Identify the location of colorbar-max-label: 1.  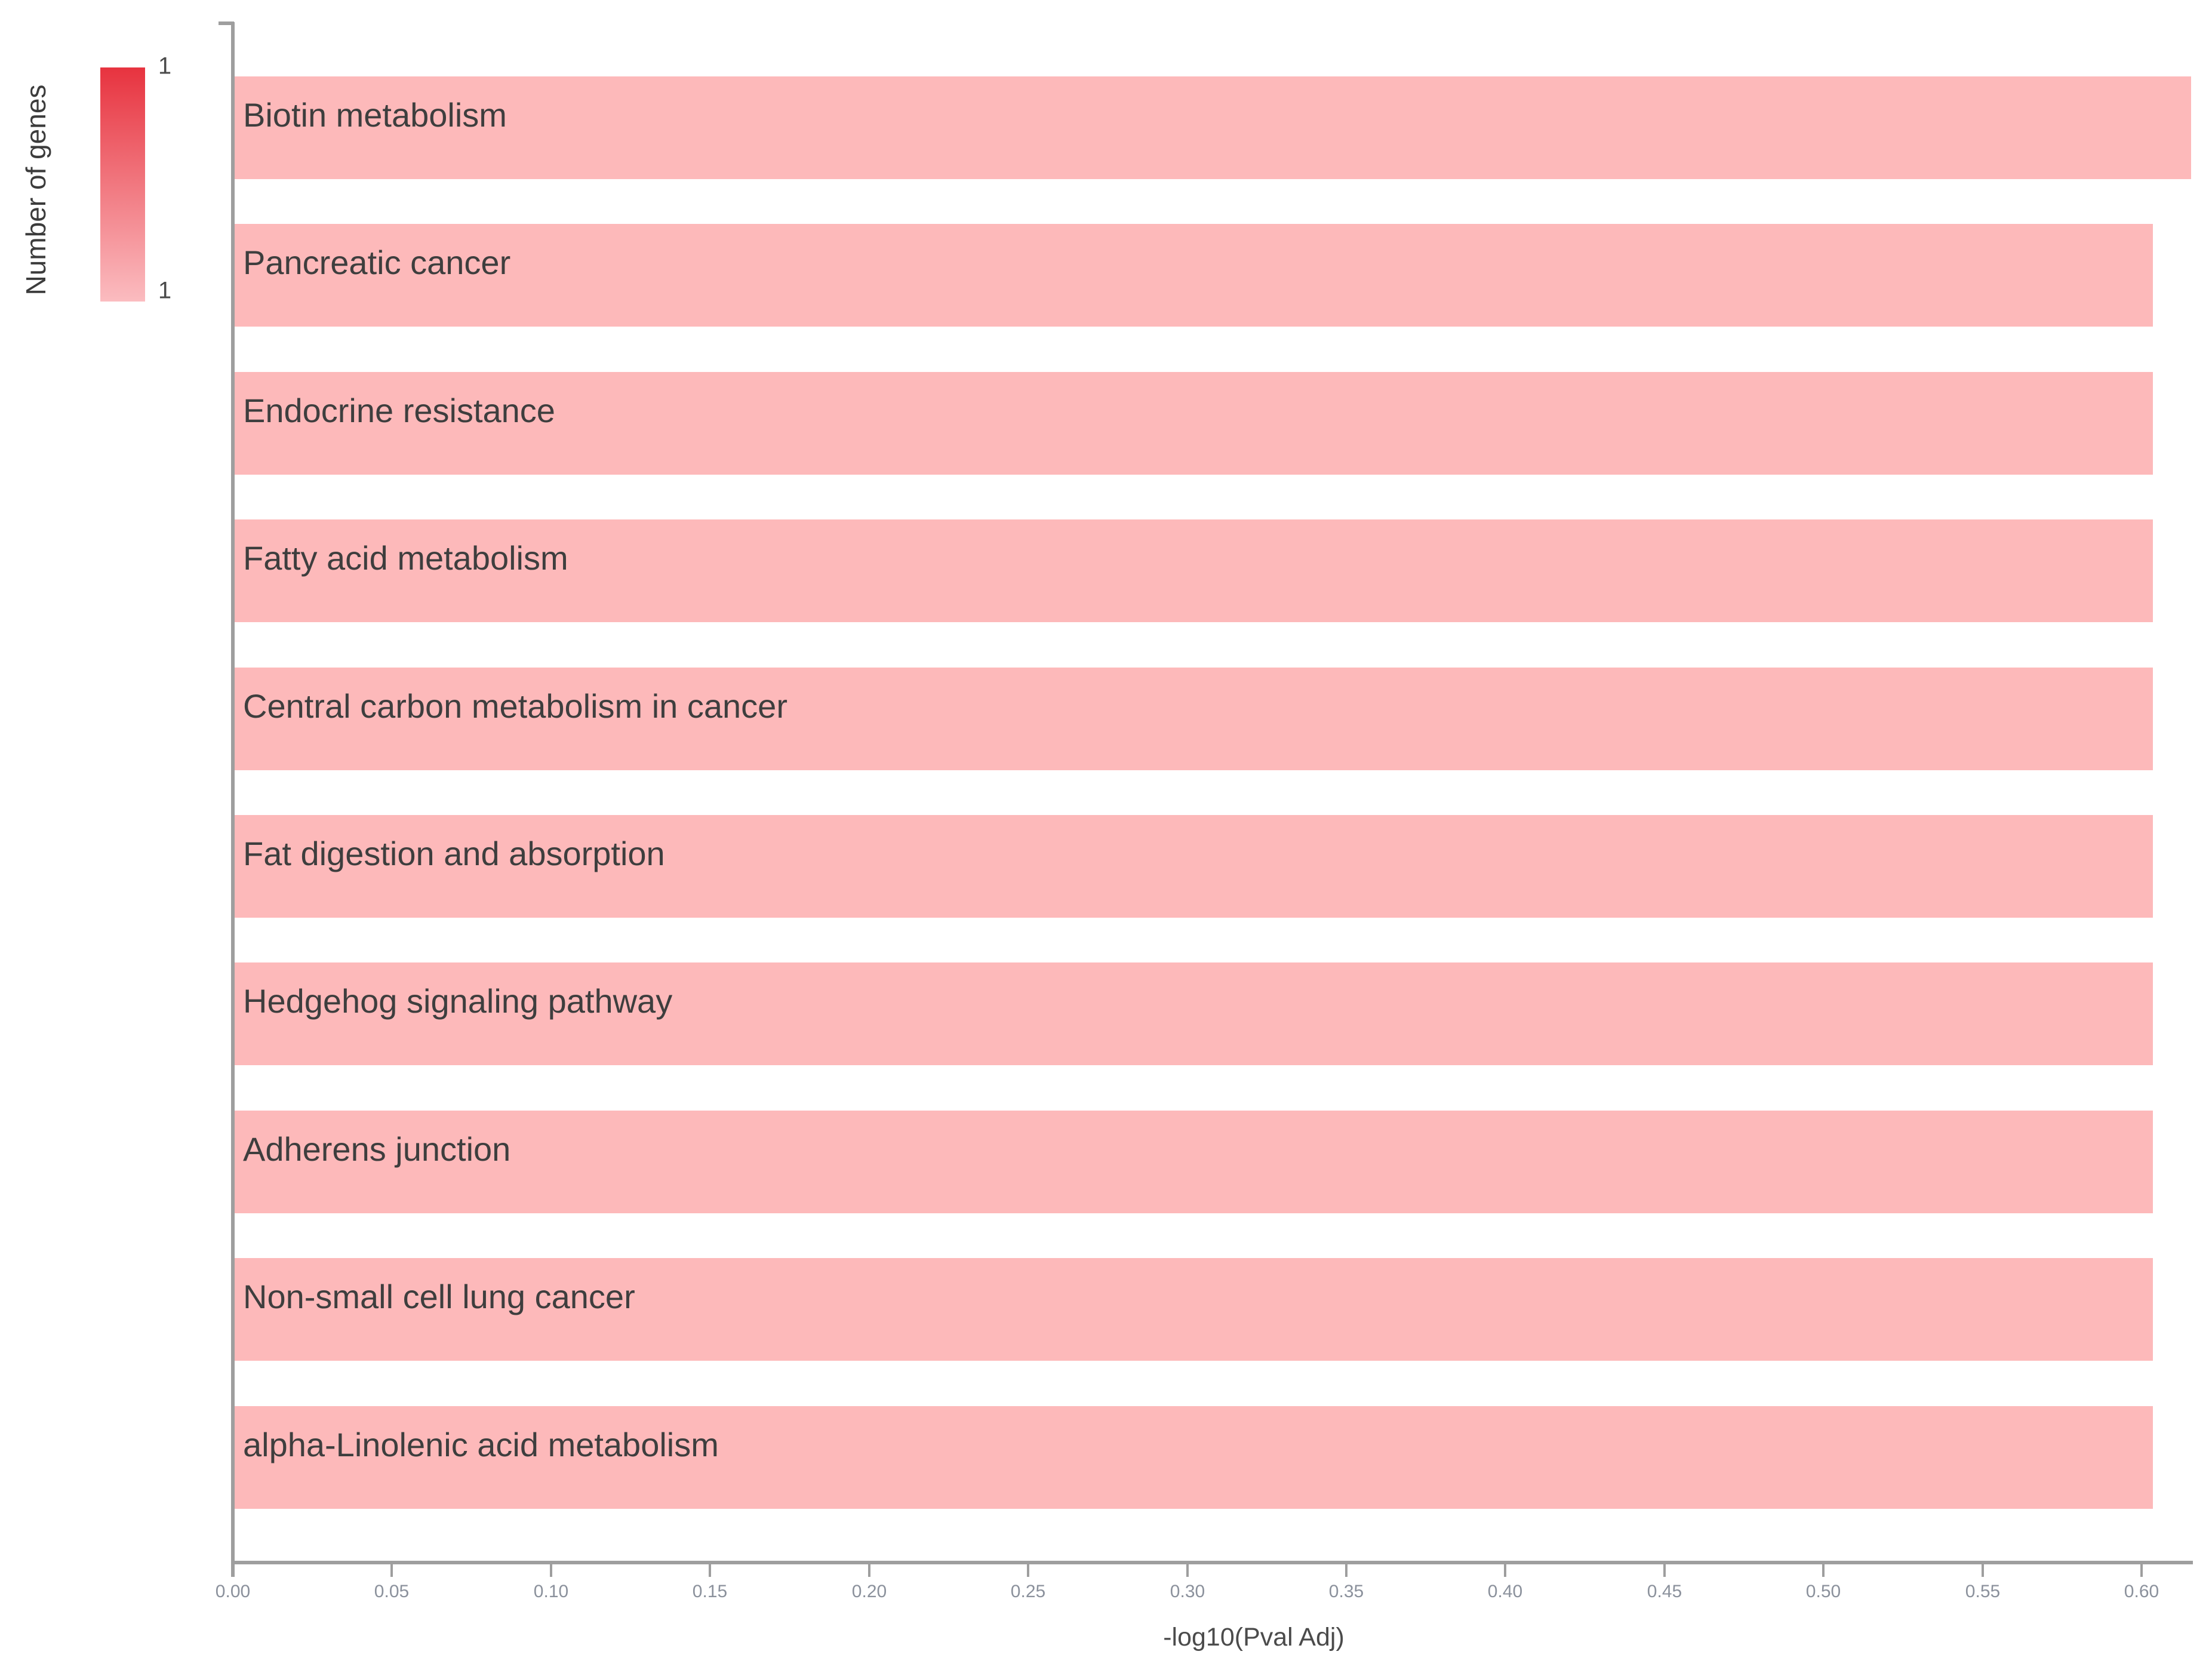
(165, 66).